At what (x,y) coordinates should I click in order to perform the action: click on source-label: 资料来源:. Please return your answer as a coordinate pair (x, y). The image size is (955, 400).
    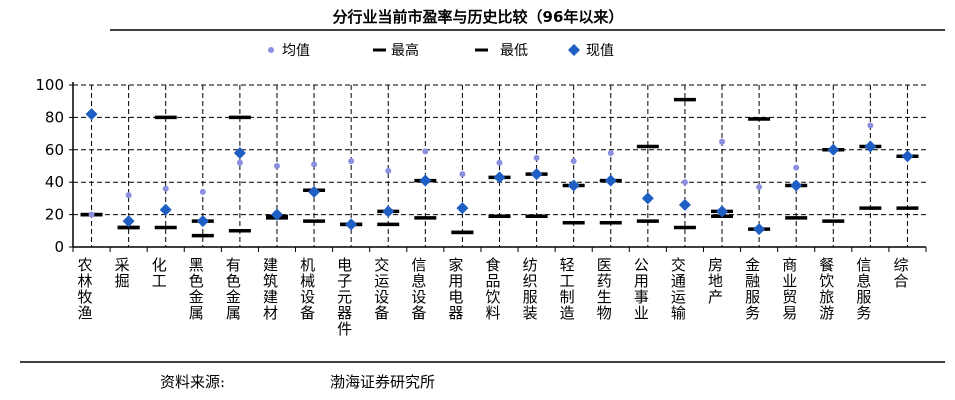
    Looking at the image, I should click on (192, 382).